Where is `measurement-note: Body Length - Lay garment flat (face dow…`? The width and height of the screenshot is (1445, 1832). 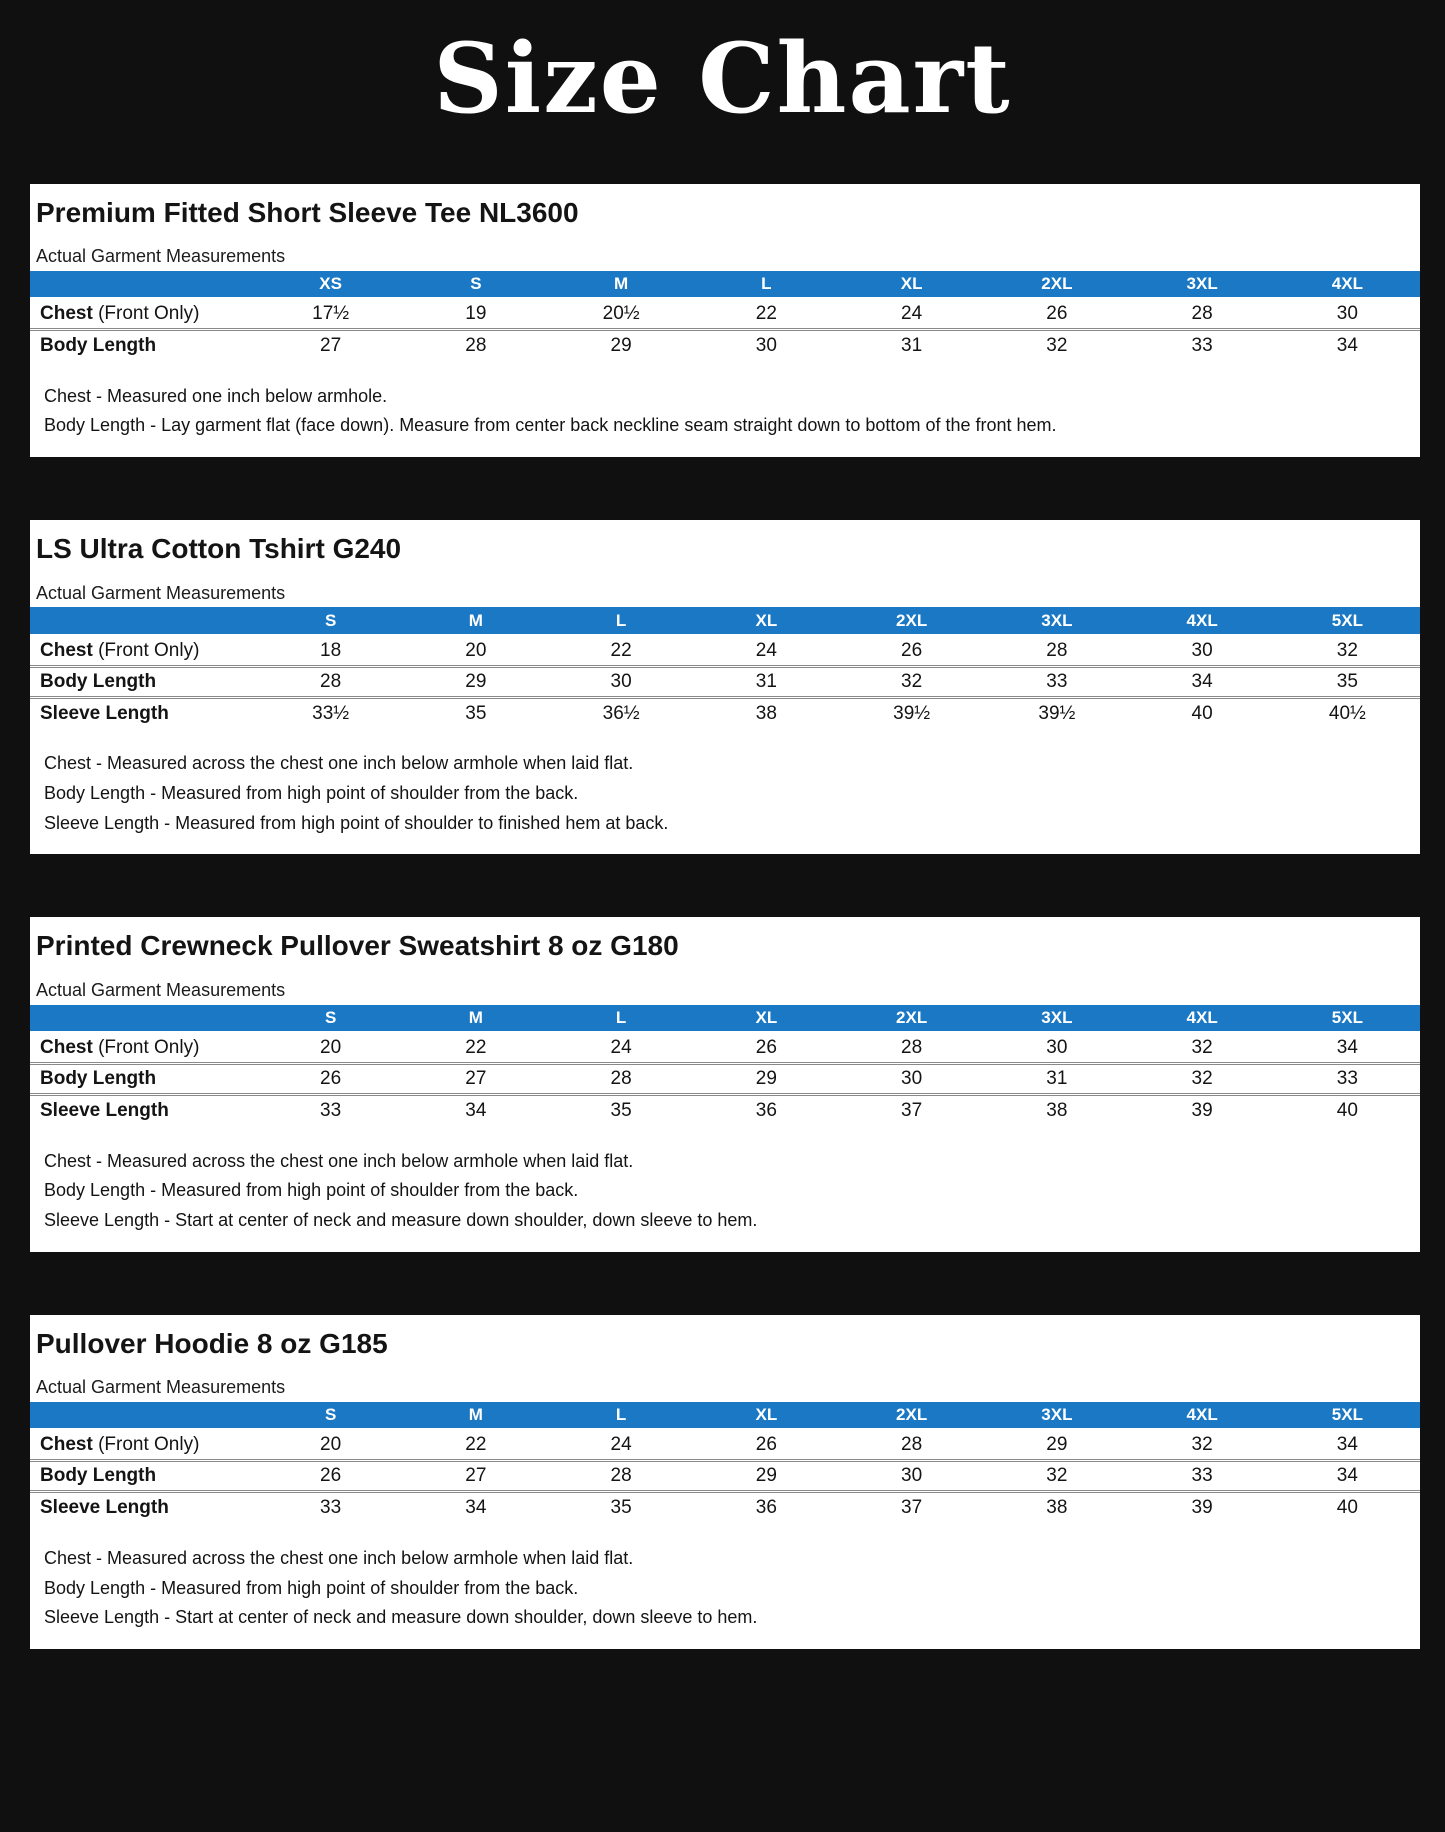 measurement-note: Body Length - Lay garment flat (face dow… is located at coordinates (550, 425).